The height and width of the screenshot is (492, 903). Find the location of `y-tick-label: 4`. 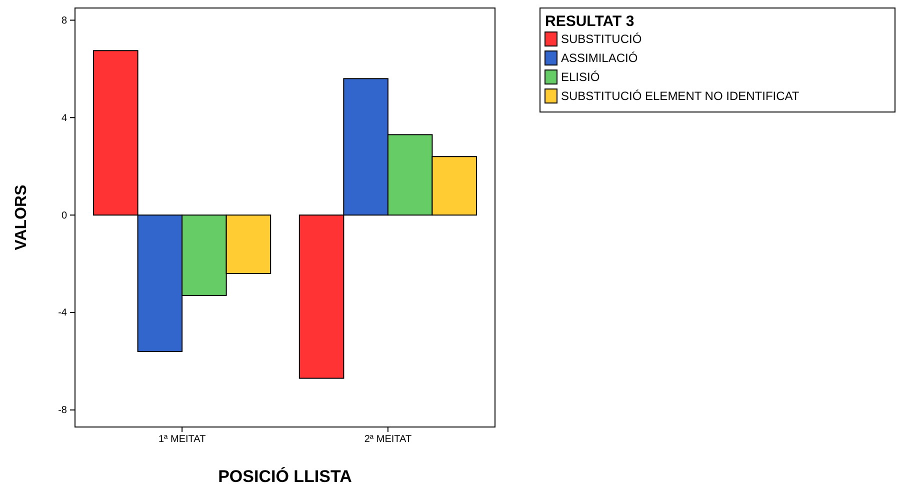

y-tick-label: 4 is located at coordinates (64, 118).